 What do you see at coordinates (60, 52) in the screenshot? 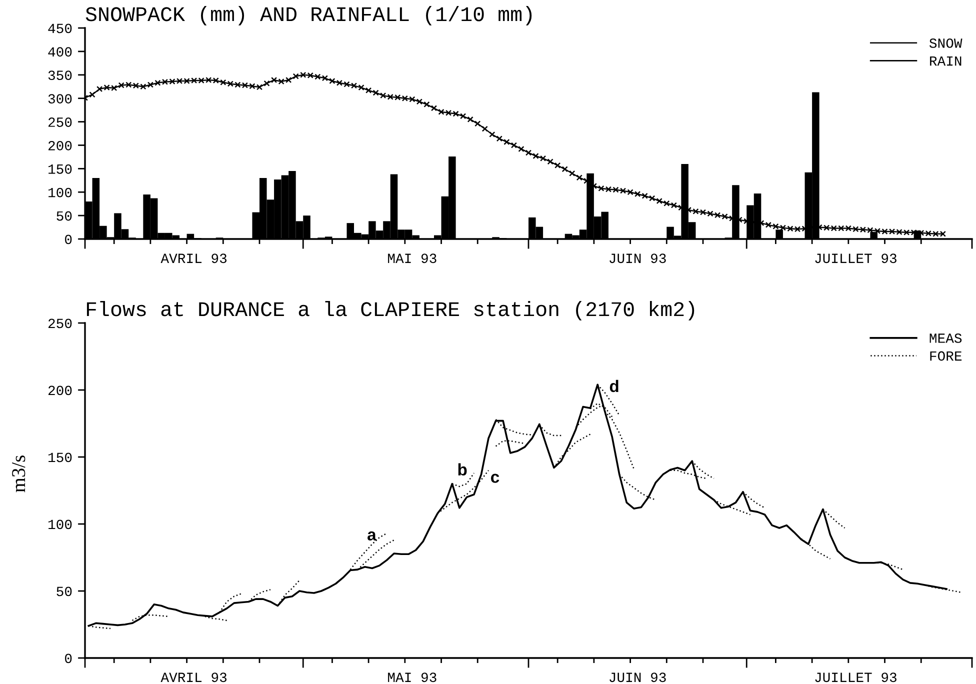
I see `y-tick-label: 400` at bounding box center [60, 52].